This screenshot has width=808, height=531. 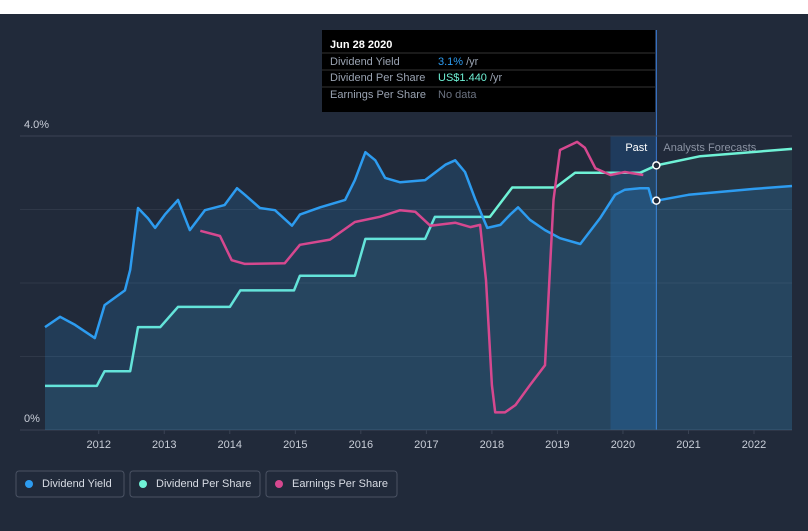 I want to click on legend-label: Earnings Per Share, so click(x=340, y=484).